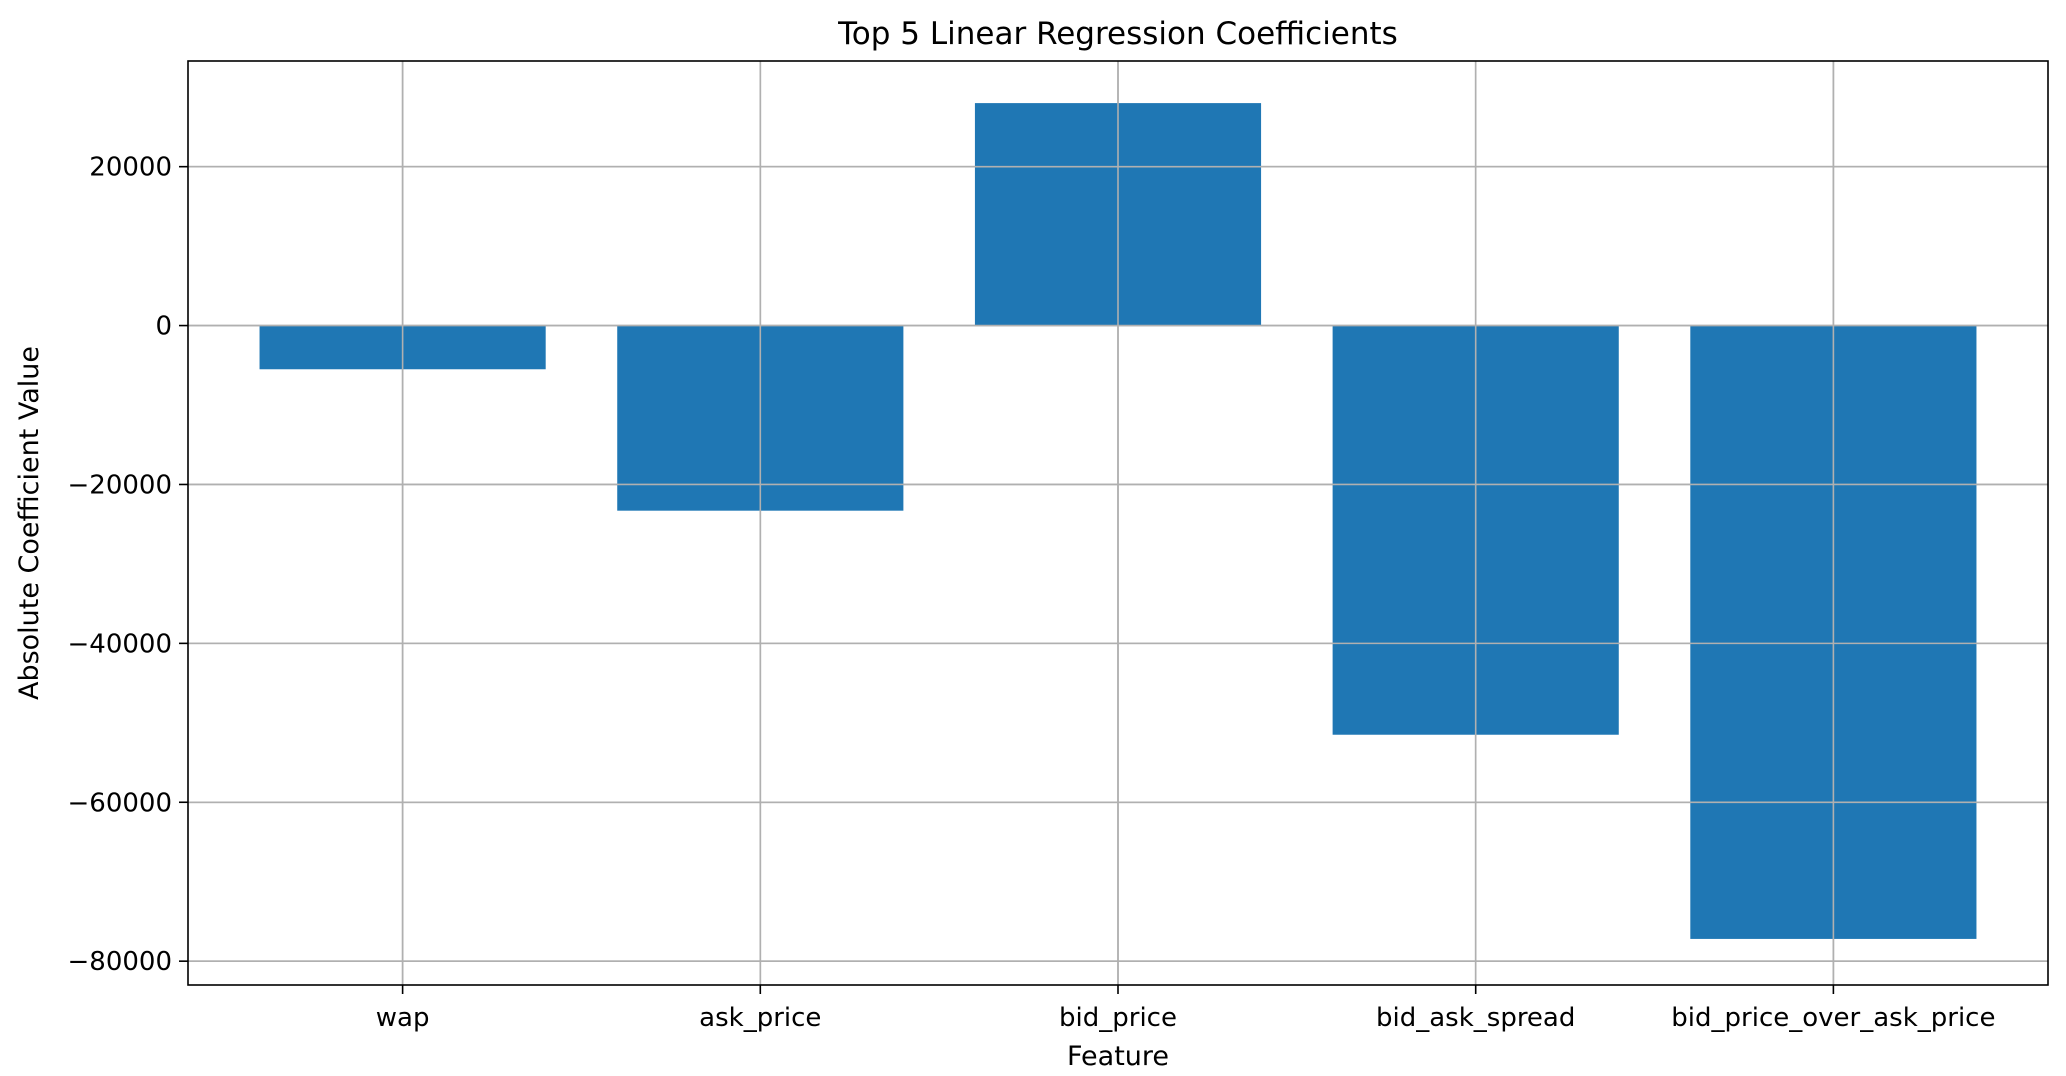 This screenshot has width=2066, height=1076. Describe the element at coordinates (120, 644) in the screenshot. I see `y-tick-label: −40000` at that location.